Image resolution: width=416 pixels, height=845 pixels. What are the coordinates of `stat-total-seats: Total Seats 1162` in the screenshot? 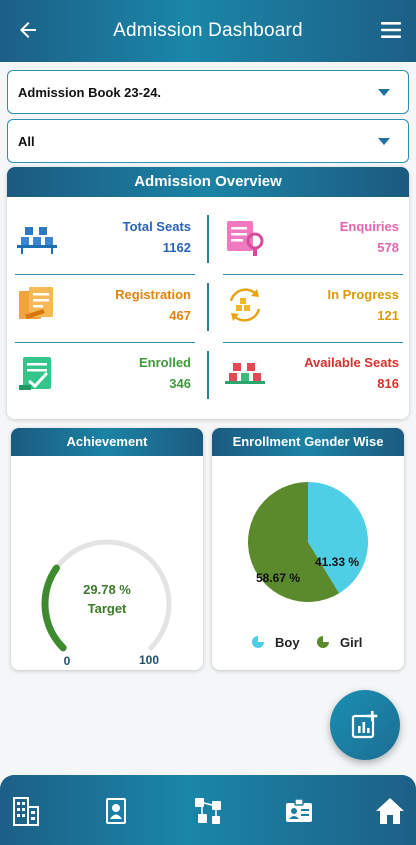 It's located at (104, 238).